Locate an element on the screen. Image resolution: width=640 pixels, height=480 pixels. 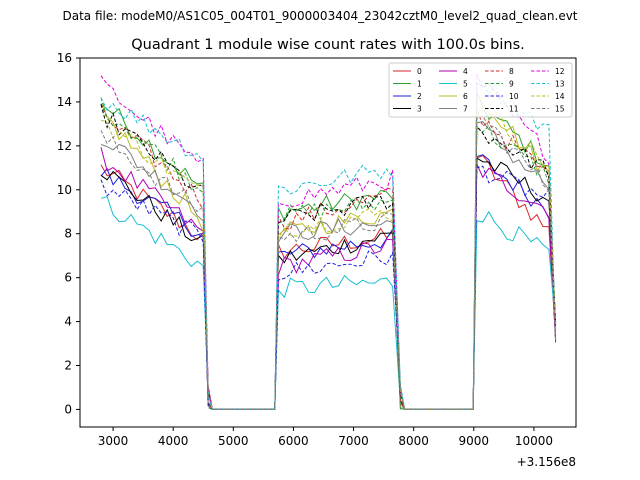
legend-label: 8 is located at coordinates (511, 71).